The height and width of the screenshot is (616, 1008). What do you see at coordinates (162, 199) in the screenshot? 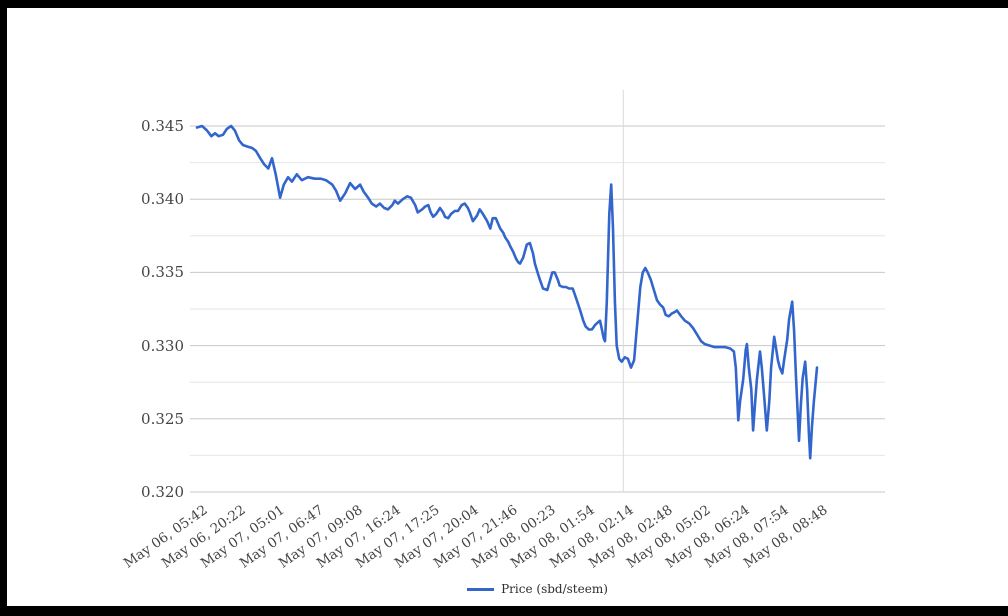
I see `y-axis-label: 0.340` at bounding box center [162, 199].